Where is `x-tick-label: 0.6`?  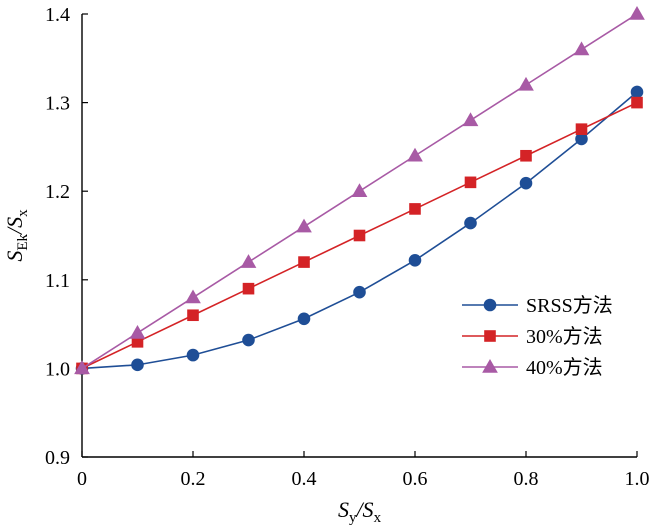 x-tick-label: 0.6 is located at coordinates (415, 479).